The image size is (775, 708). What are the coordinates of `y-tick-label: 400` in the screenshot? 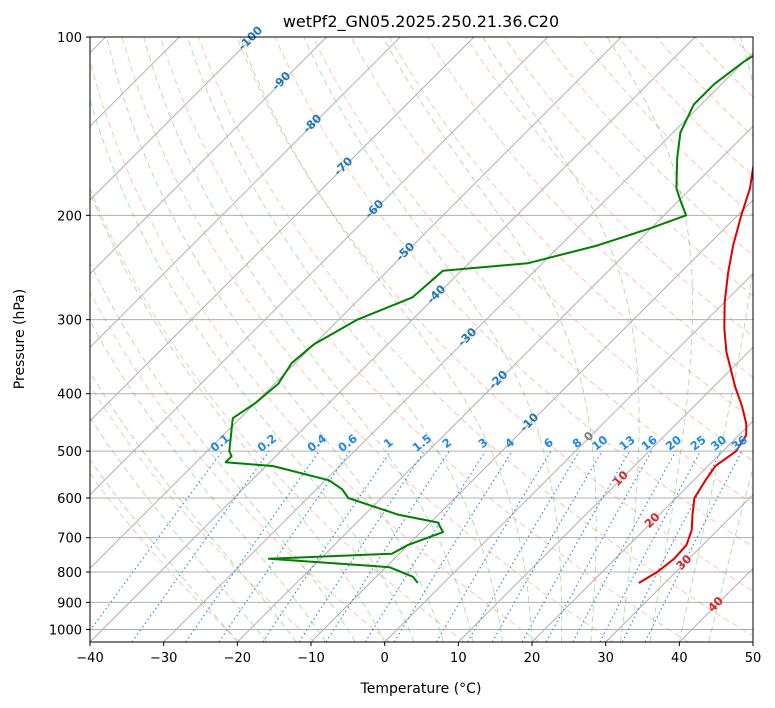 It's located at (69, 395).